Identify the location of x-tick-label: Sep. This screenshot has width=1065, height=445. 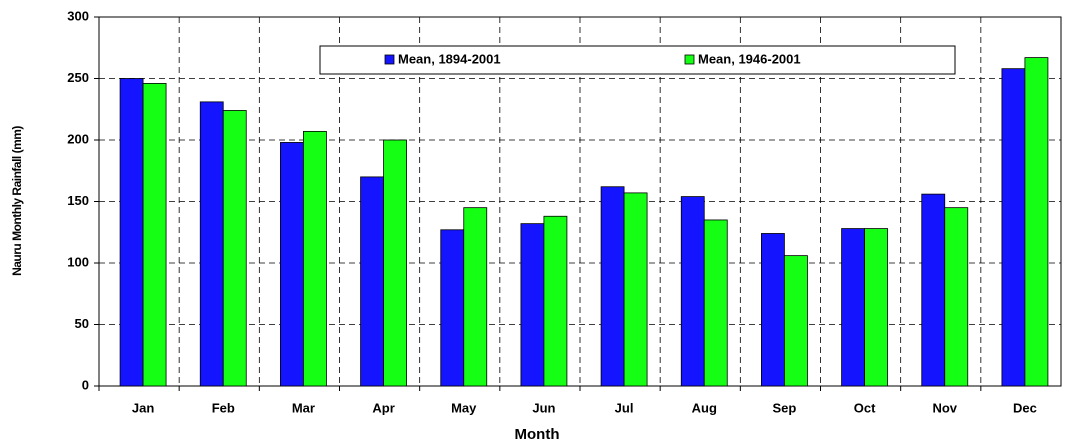
(784, 407).